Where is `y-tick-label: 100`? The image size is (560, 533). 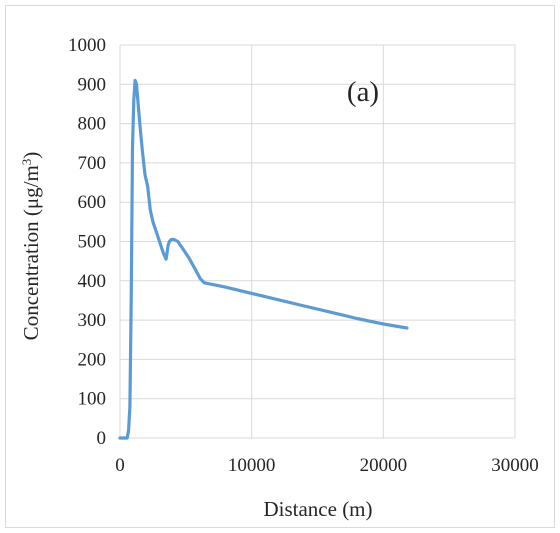
y-tick-label: 100 is located at coordinates (92, 399).